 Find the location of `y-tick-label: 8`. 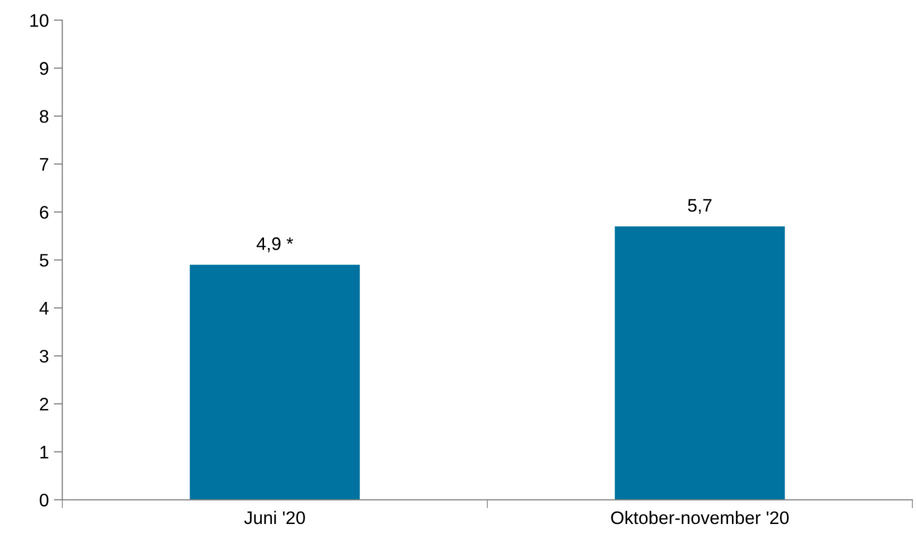

y-tick-label: 8 is located at coordinates (44, 116).